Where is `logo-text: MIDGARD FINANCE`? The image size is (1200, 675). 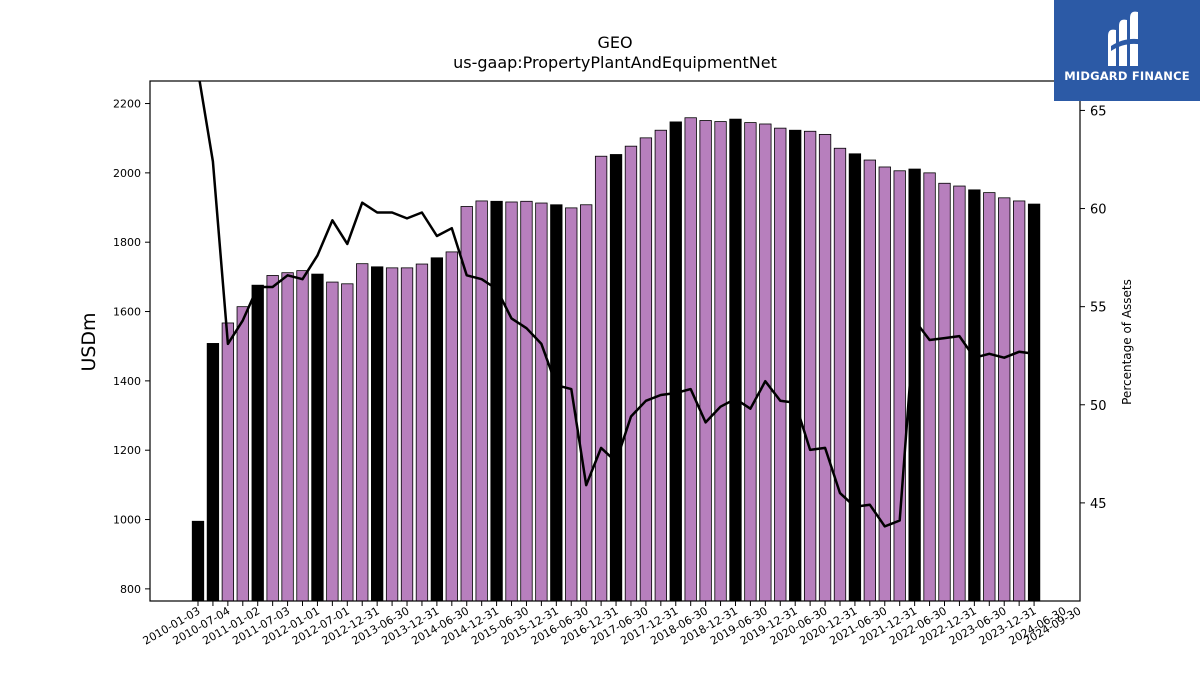
logo-text: MIDGARD FINANCE is located at coordinates (1127, 76).